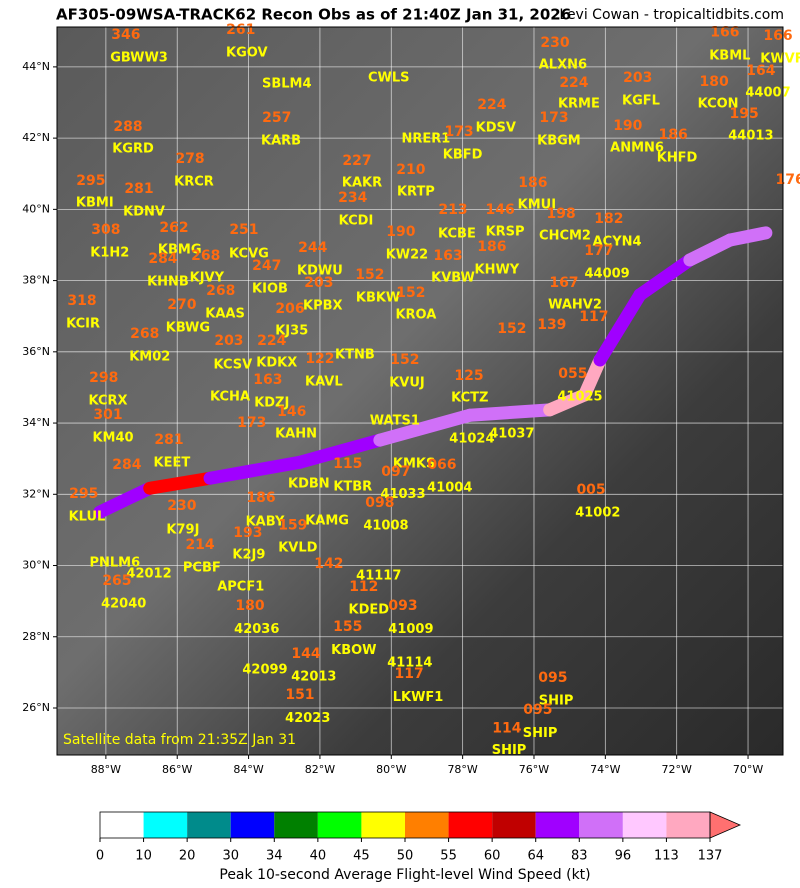 This screenshot has width=800, height=888. I want to click on obs-value: 244, so click(312, 248).